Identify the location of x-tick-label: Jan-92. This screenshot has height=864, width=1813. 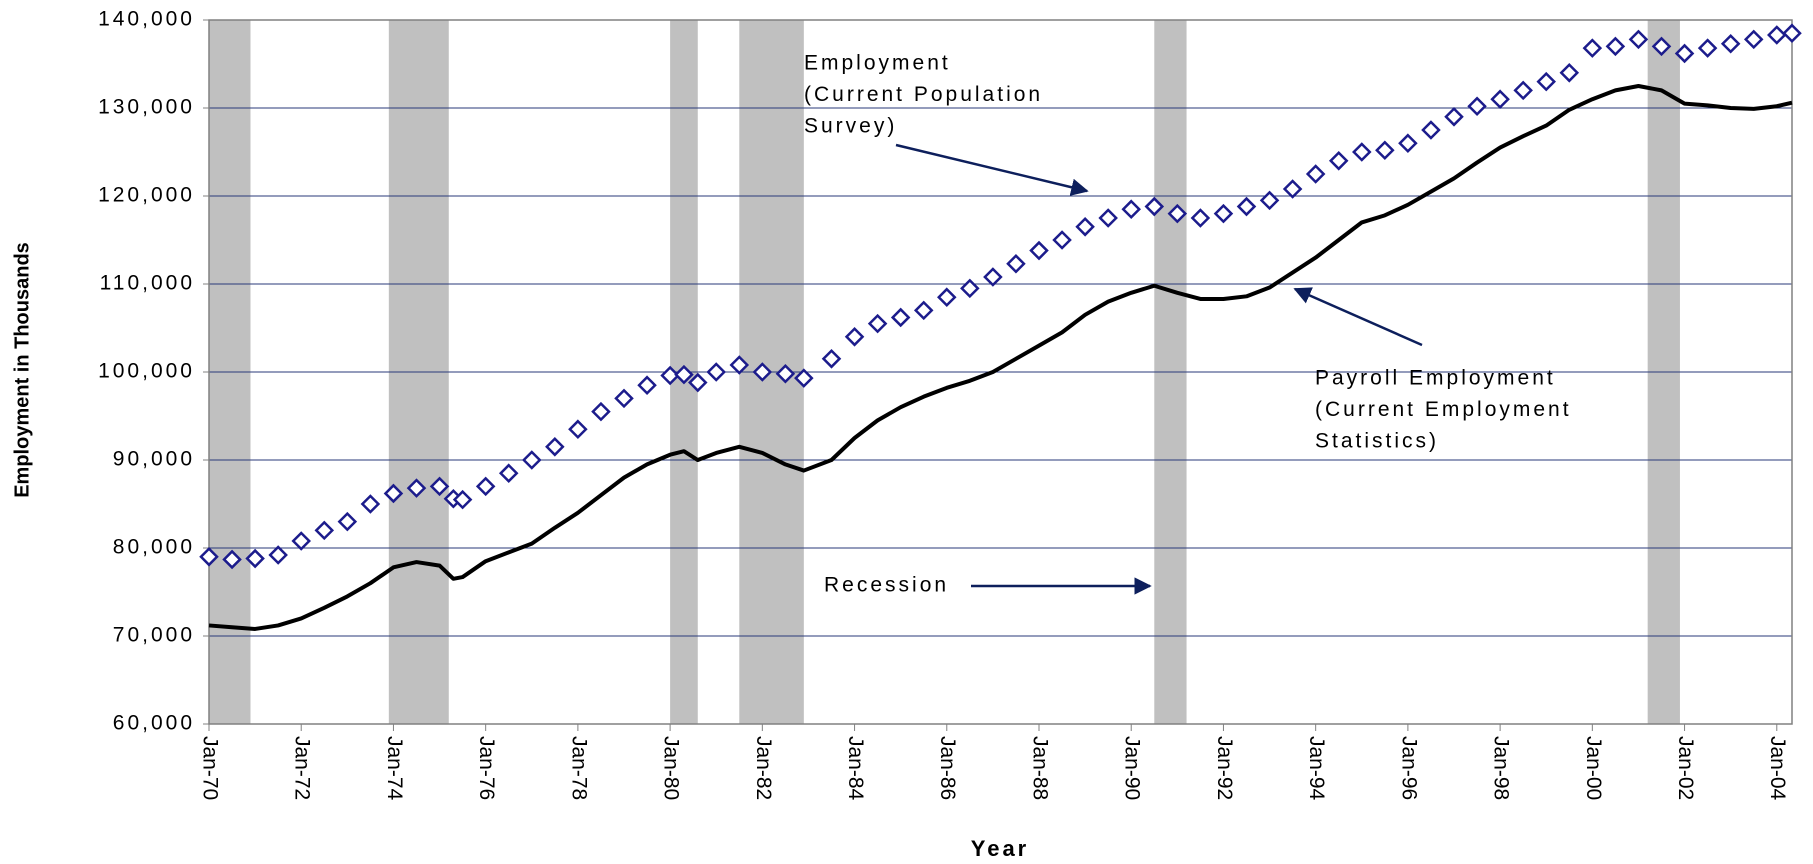
(1224, 768).